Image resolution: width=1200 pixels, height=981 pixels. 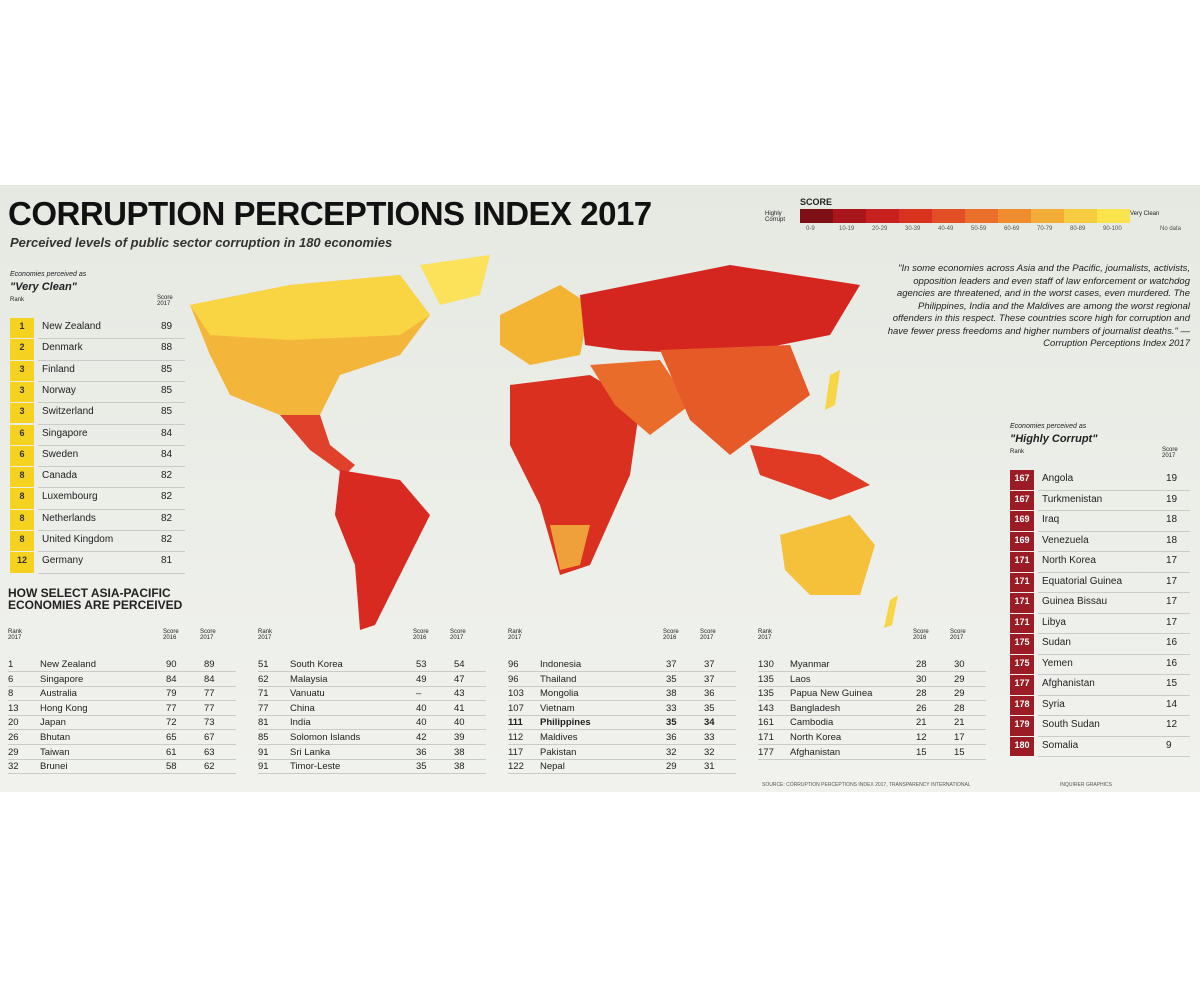 I want to click on rank: 13, so click(x=13, y=708).